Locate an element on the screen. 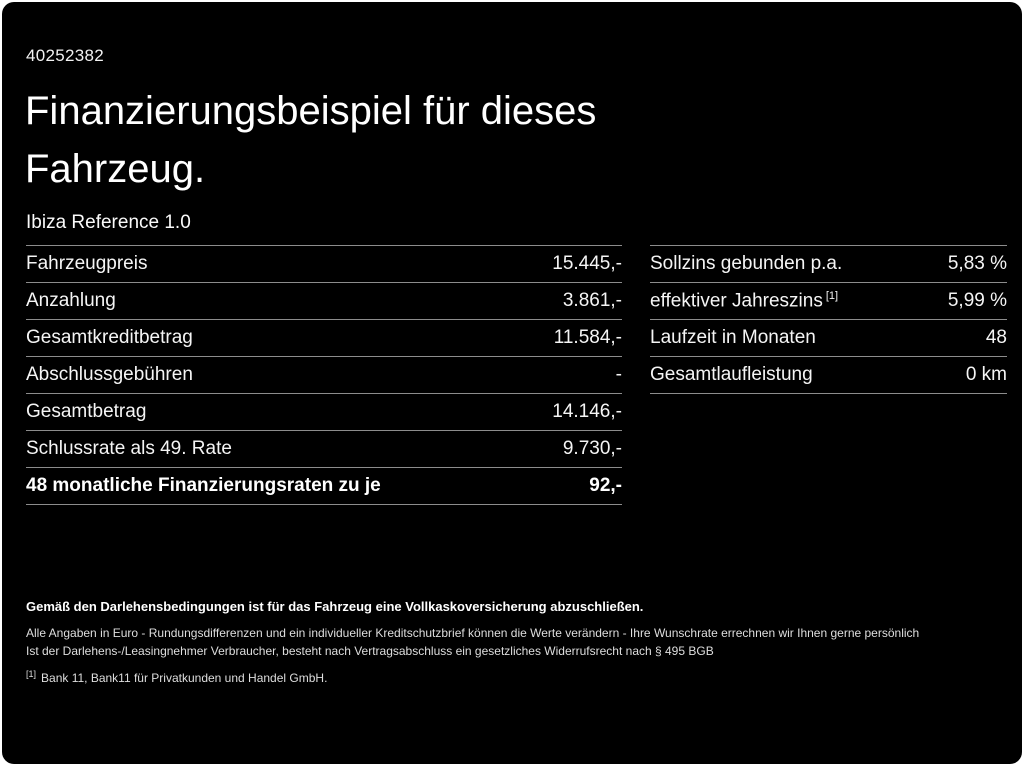 Image resolution: width=1024 pixels, height=768 pixels. table-row: Abschlussgebühren - is located at coordinates (324, 374).